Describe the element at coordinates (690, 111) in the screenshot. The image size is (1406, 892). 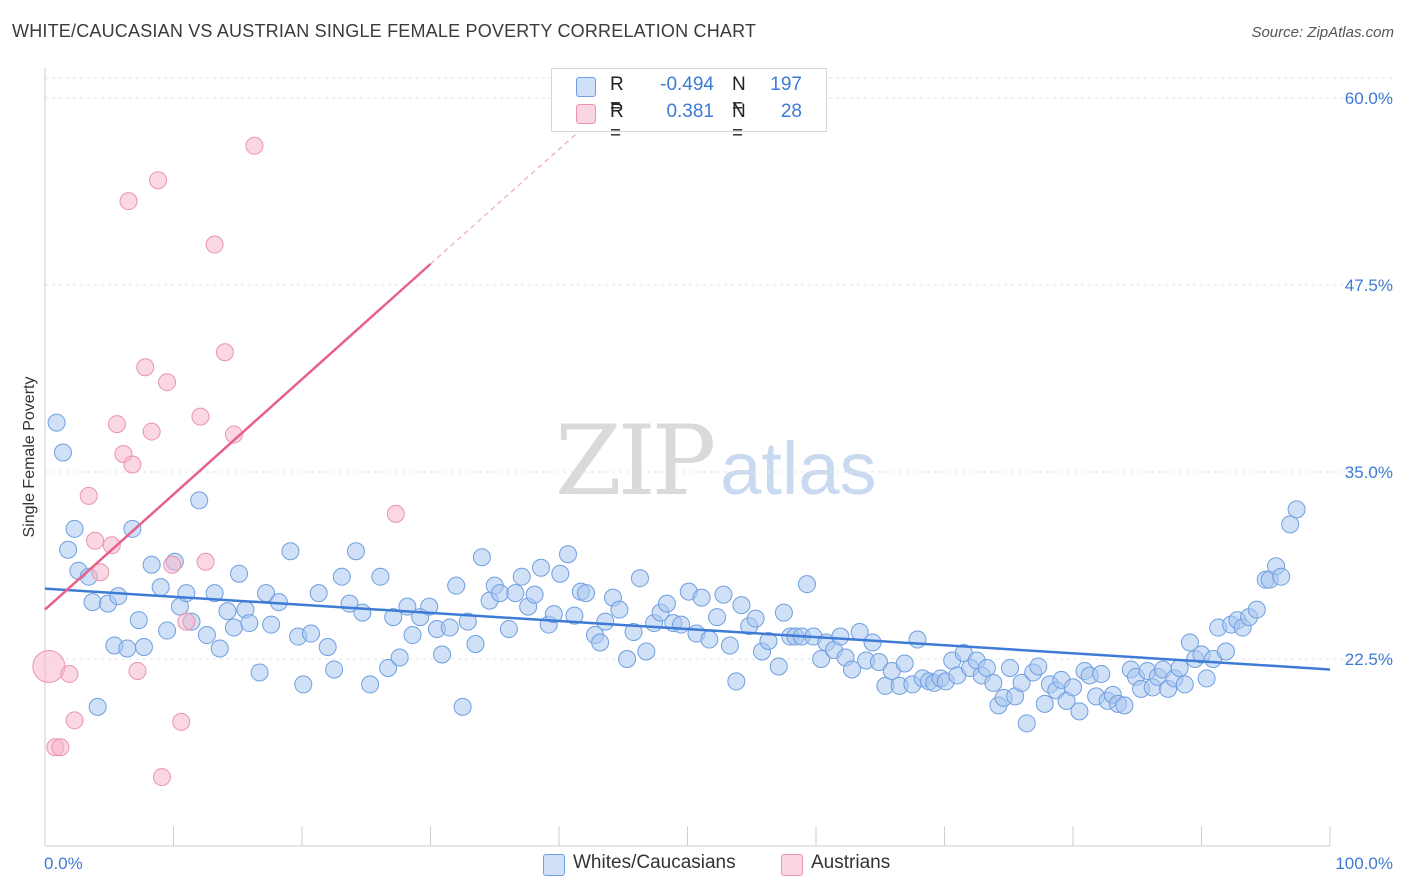
I see `legend-r-value: 0.381` at that location.